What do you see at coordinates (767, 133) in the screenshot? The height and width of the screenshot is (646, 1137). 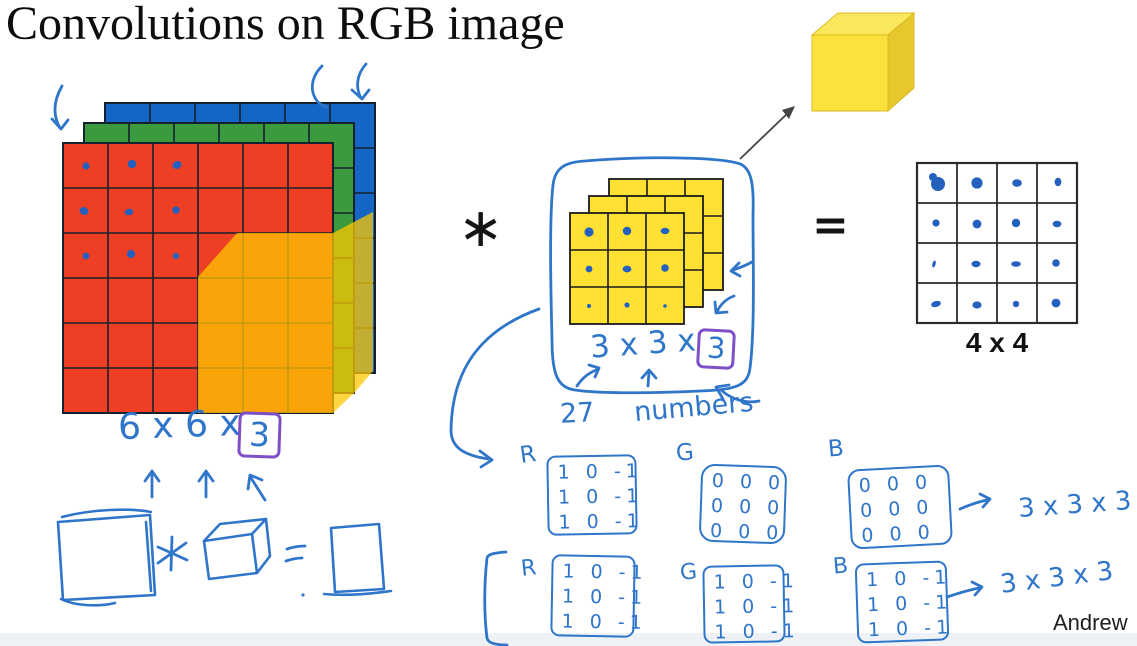 I see `filter-to-cube-arrow` at bounding box center [767, 133].